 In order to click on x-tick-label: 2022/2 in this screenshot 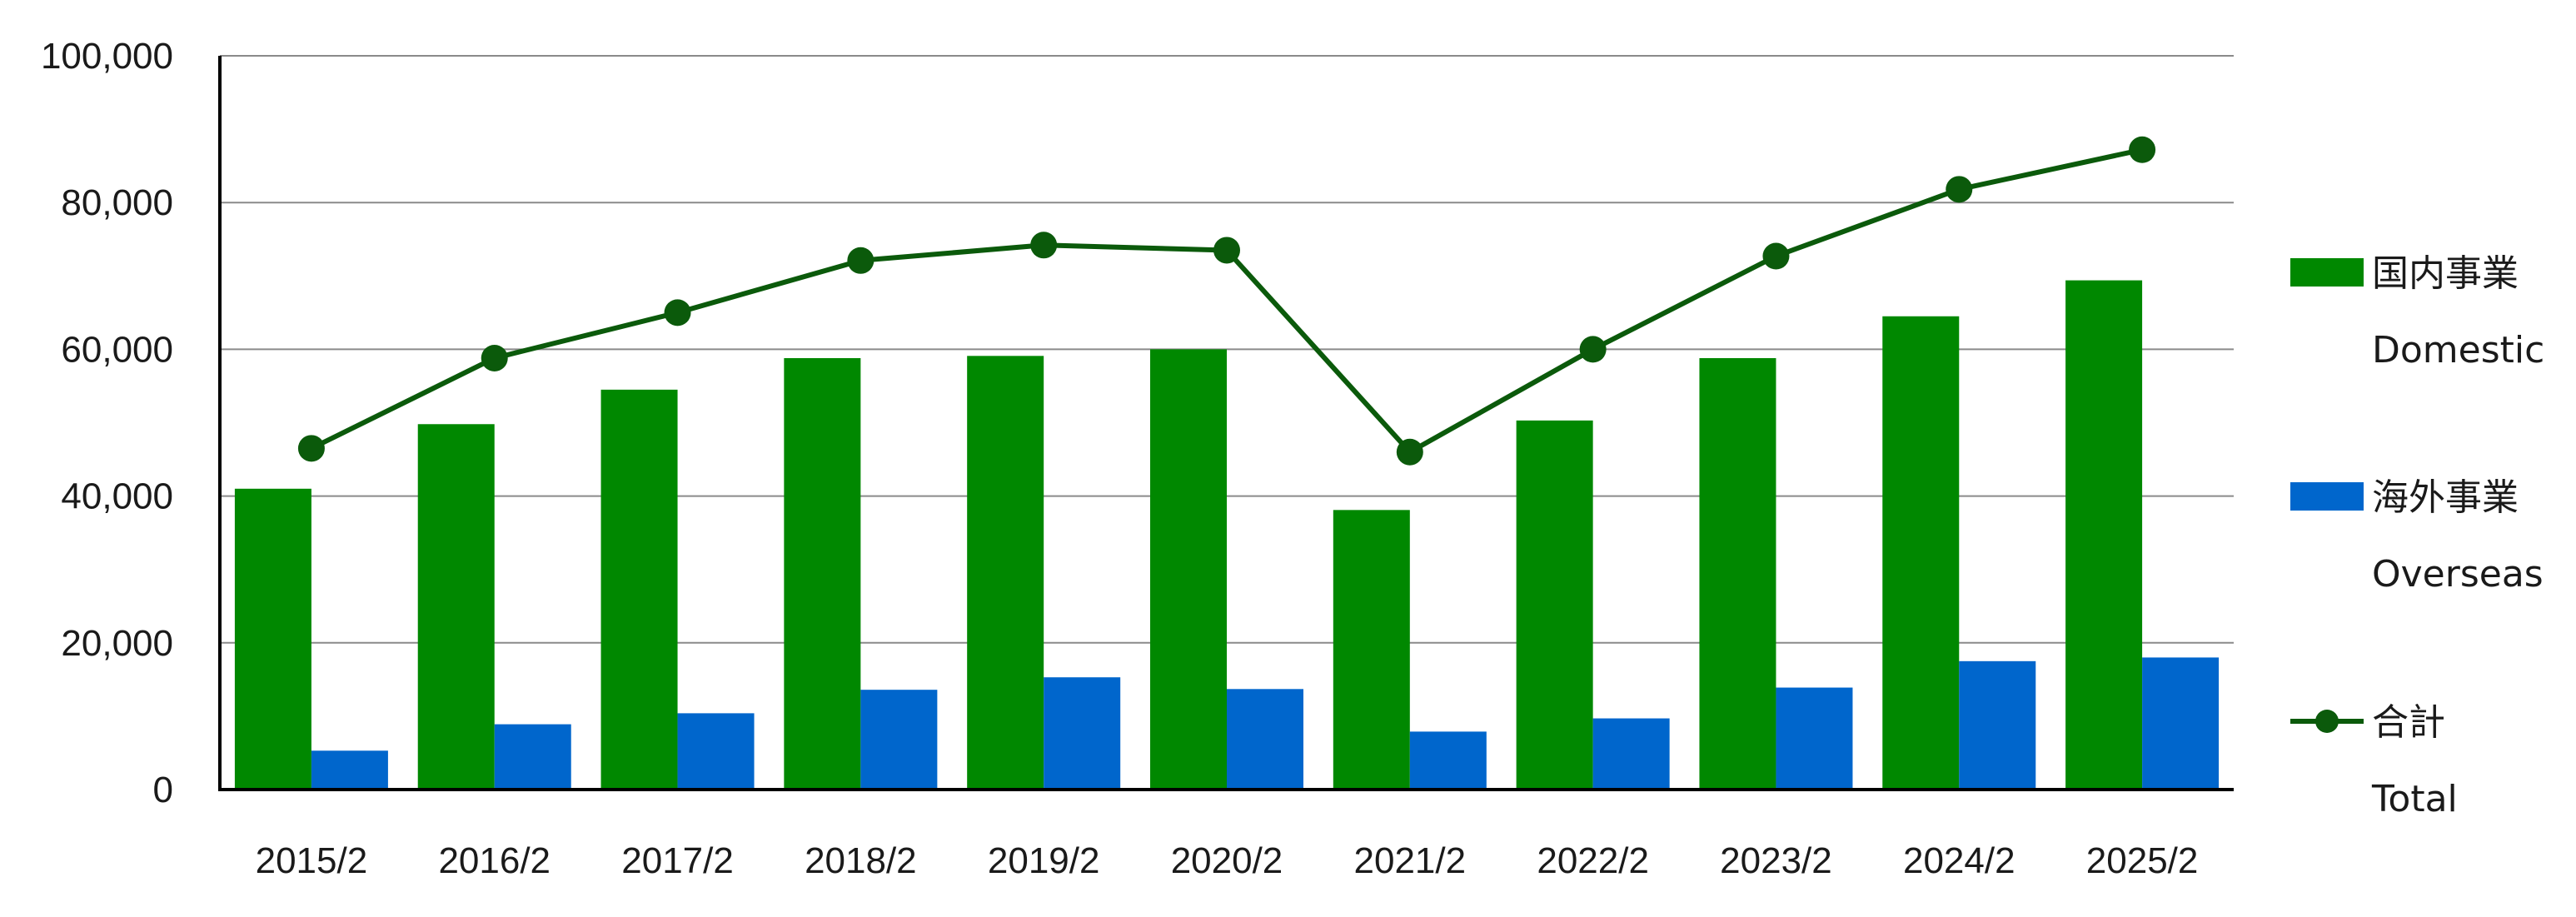, I will do `click(1593, 861)`.